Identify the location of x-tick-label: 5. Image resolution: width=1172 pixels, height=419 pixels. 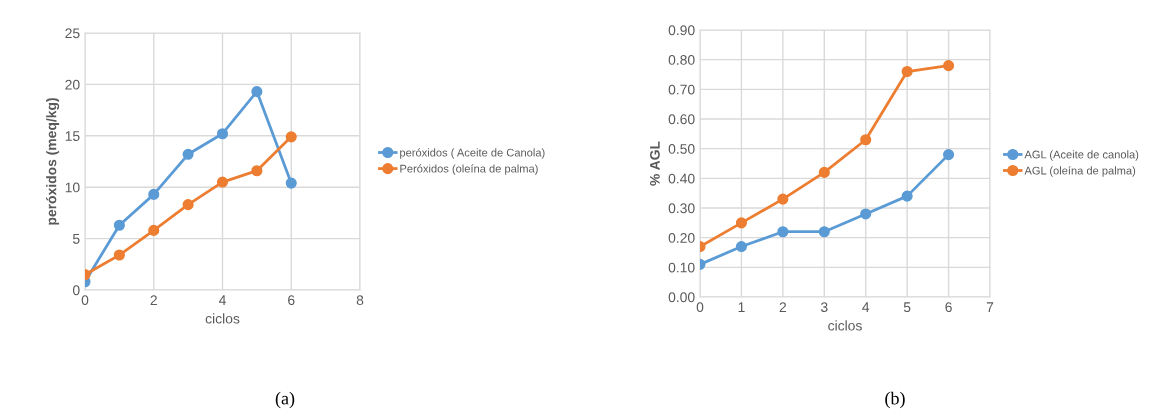
(907, 307).